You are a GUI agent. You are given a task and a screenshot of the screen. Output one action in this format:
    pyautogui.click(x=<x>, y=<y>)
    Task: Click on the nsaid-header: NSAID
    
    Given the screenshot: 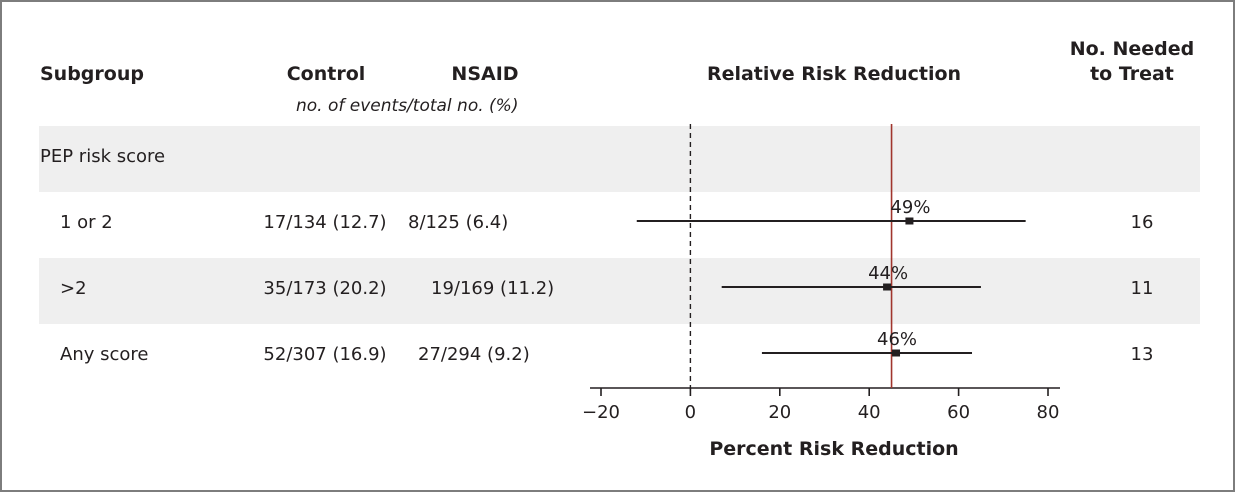 What is the action you would take?
    pyautogui.click(x=485, y=74)
    